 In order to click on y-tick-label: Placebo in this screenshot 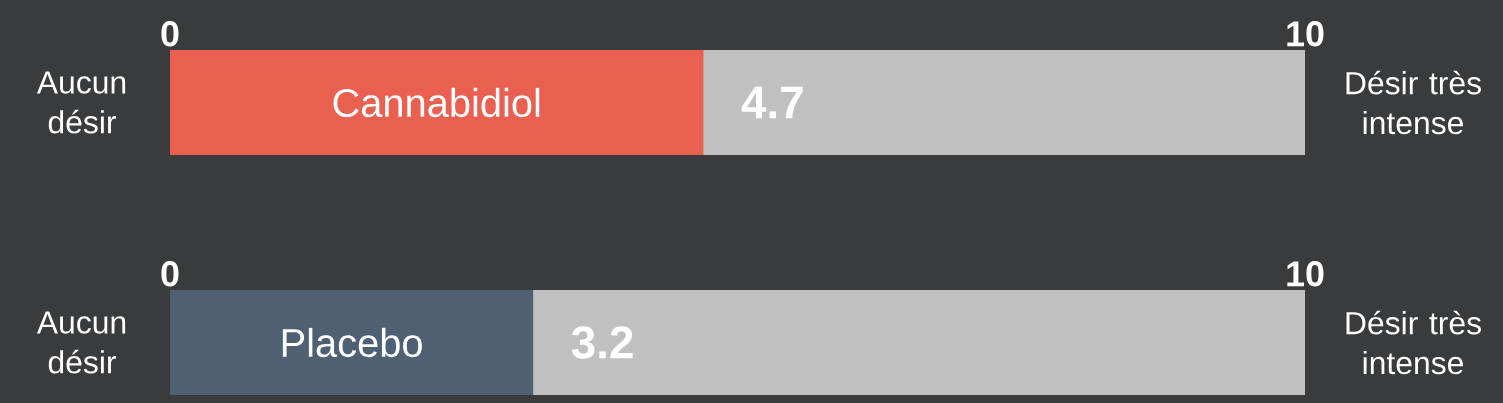, I will do `click(352, 342)`.